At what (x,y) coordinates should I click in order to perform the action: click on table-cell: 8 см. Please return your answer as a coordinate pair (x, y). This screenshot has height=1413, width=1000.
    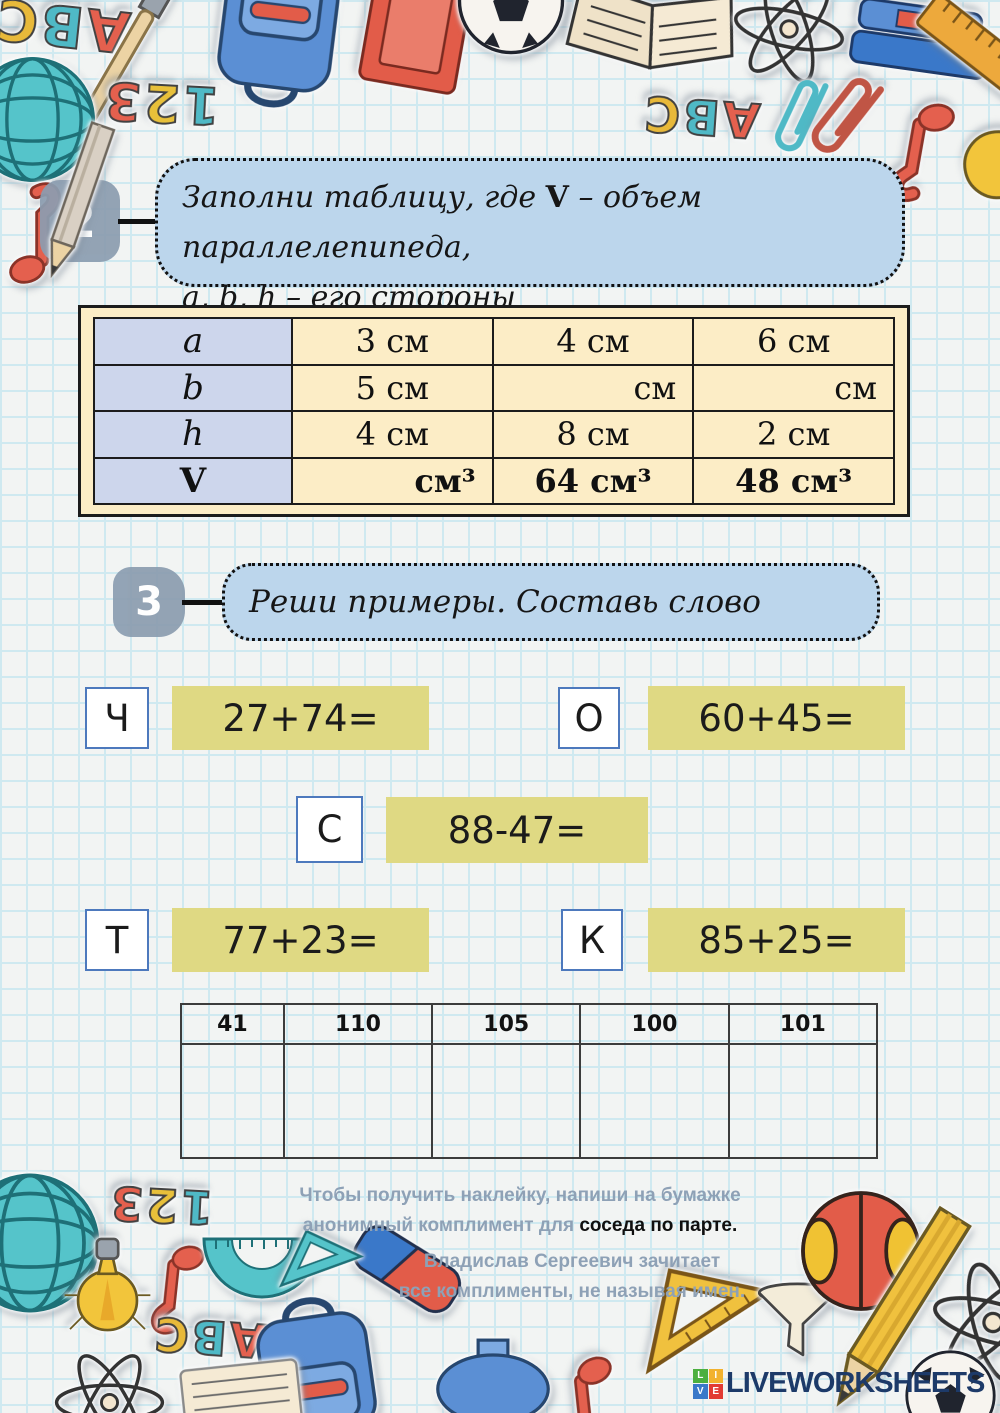
    Looking at the image, I should click on (593, 434).